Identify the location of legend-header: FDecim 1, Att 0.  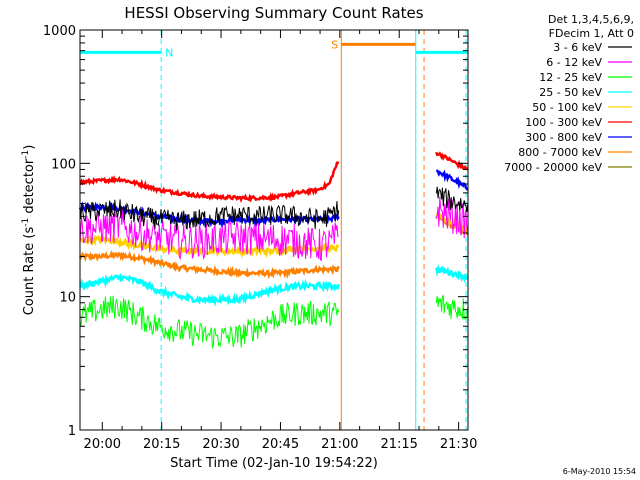
(591, 33).